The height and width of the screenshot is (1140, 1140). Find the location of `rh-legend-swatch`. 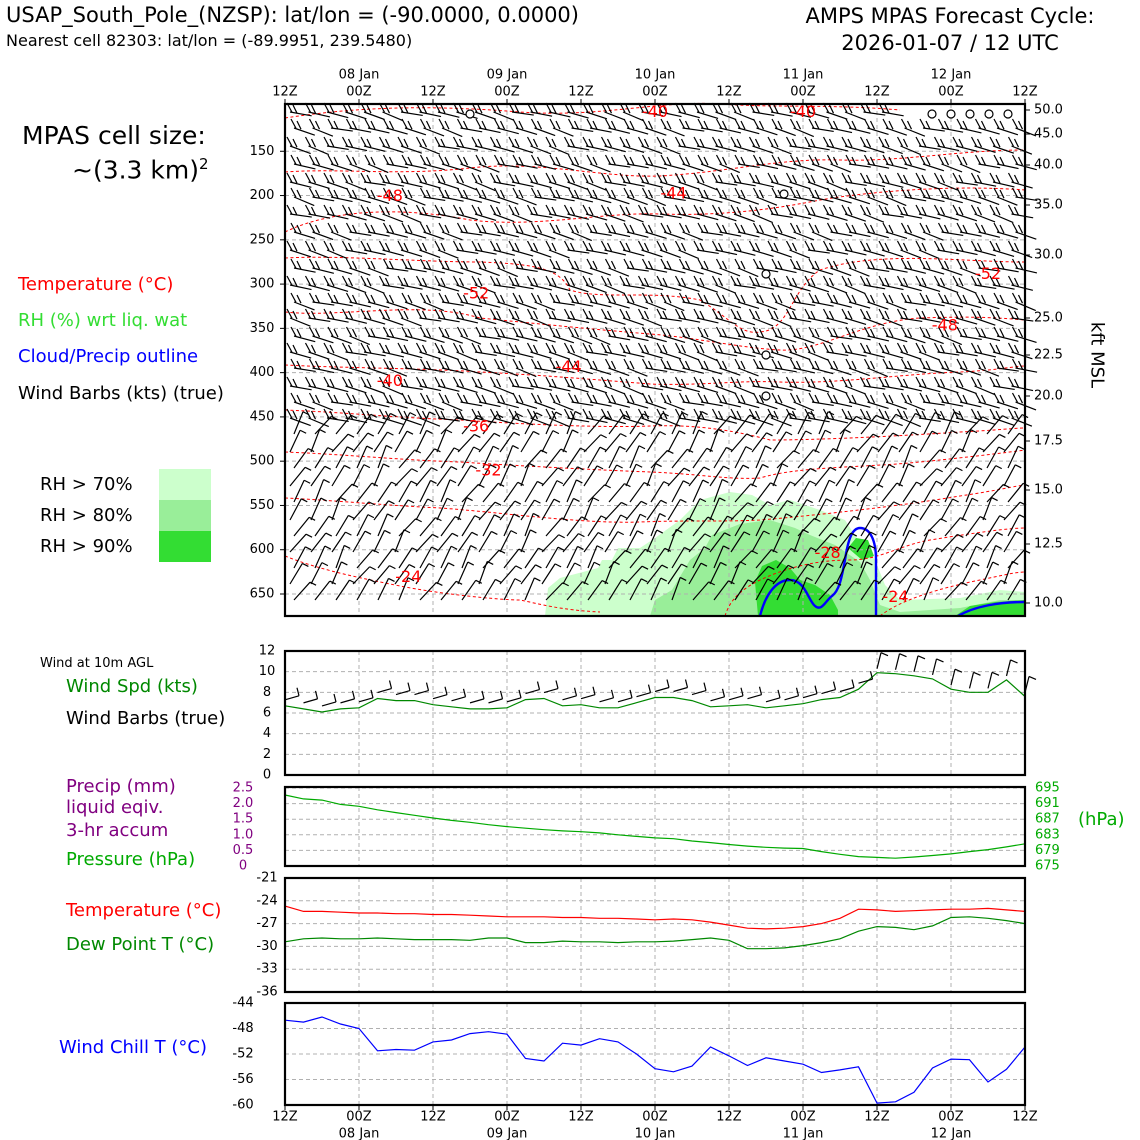

rh-legend-swatch is located at coordinates (185, 515).